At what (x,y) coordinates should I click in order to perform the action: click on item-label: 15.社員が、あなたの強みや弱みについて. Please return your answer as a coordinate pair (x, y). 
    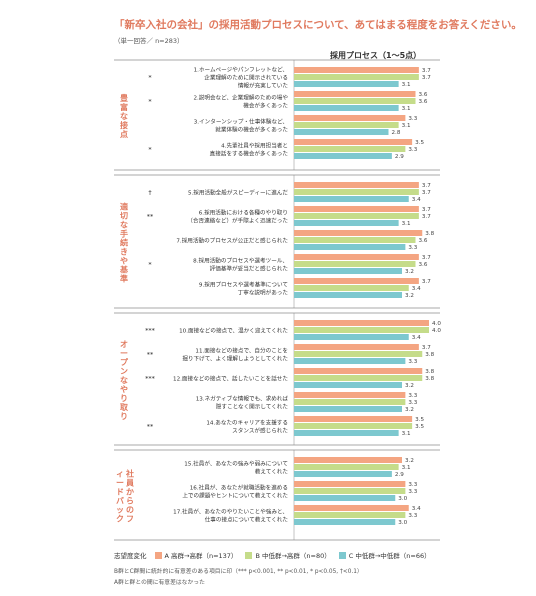
    Looking at the image, I should click on (236, 464).